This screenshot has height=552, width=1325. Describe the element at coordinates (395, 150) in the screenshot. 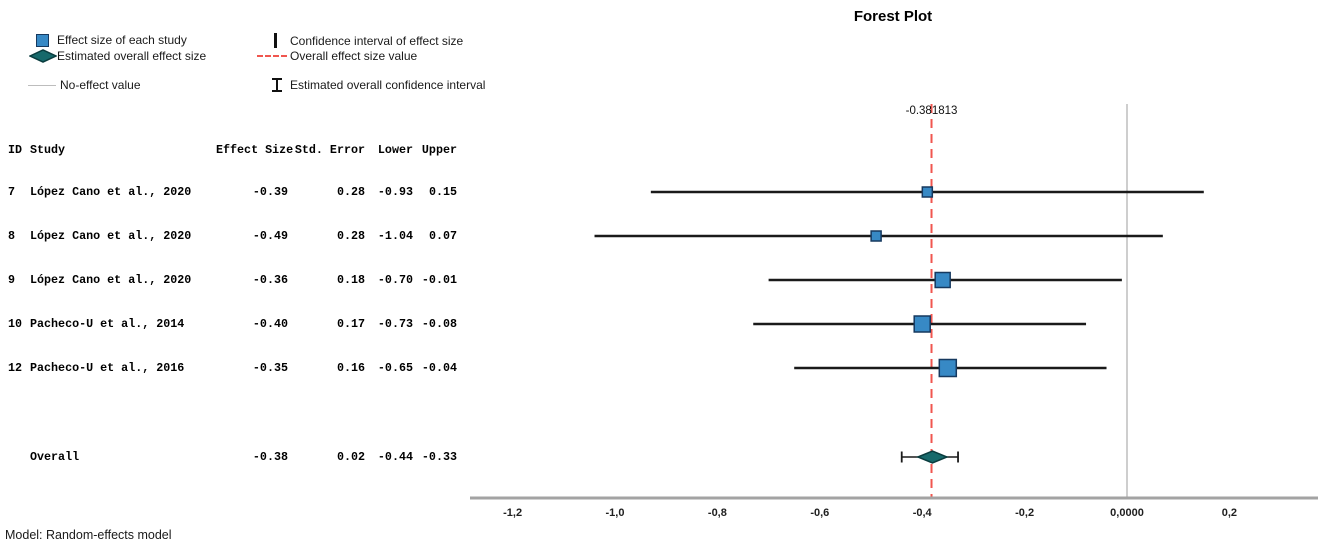

I see `col-header-lower: Lower` at that location.